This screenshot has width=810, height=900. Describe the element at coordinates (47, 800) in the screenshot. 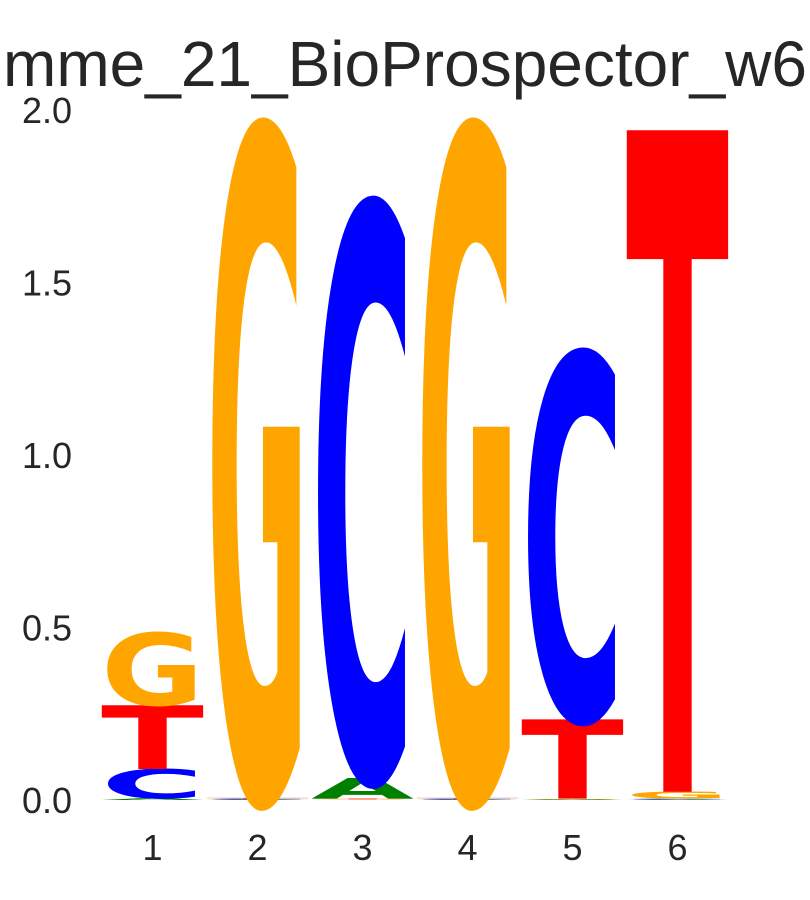

I see `y-tick-label: 0.0` at that location.